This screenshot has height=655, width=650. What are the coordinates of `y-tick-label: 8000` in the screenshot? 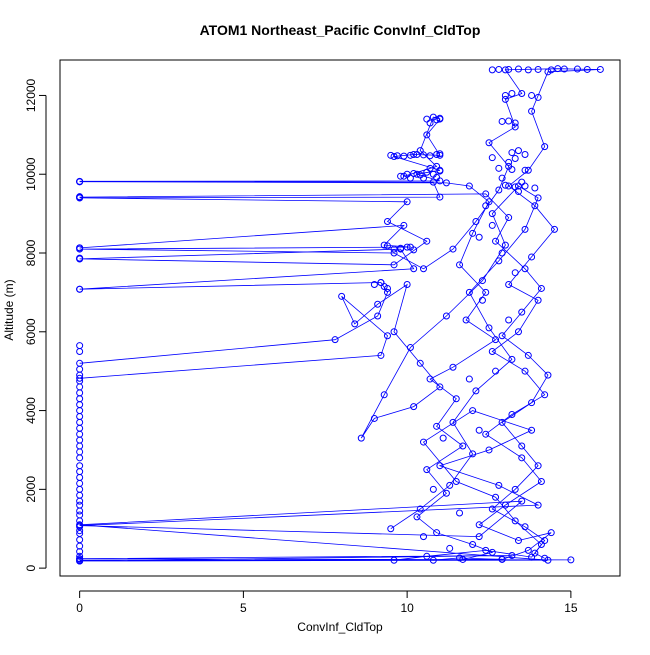 It's located at (31, 252).